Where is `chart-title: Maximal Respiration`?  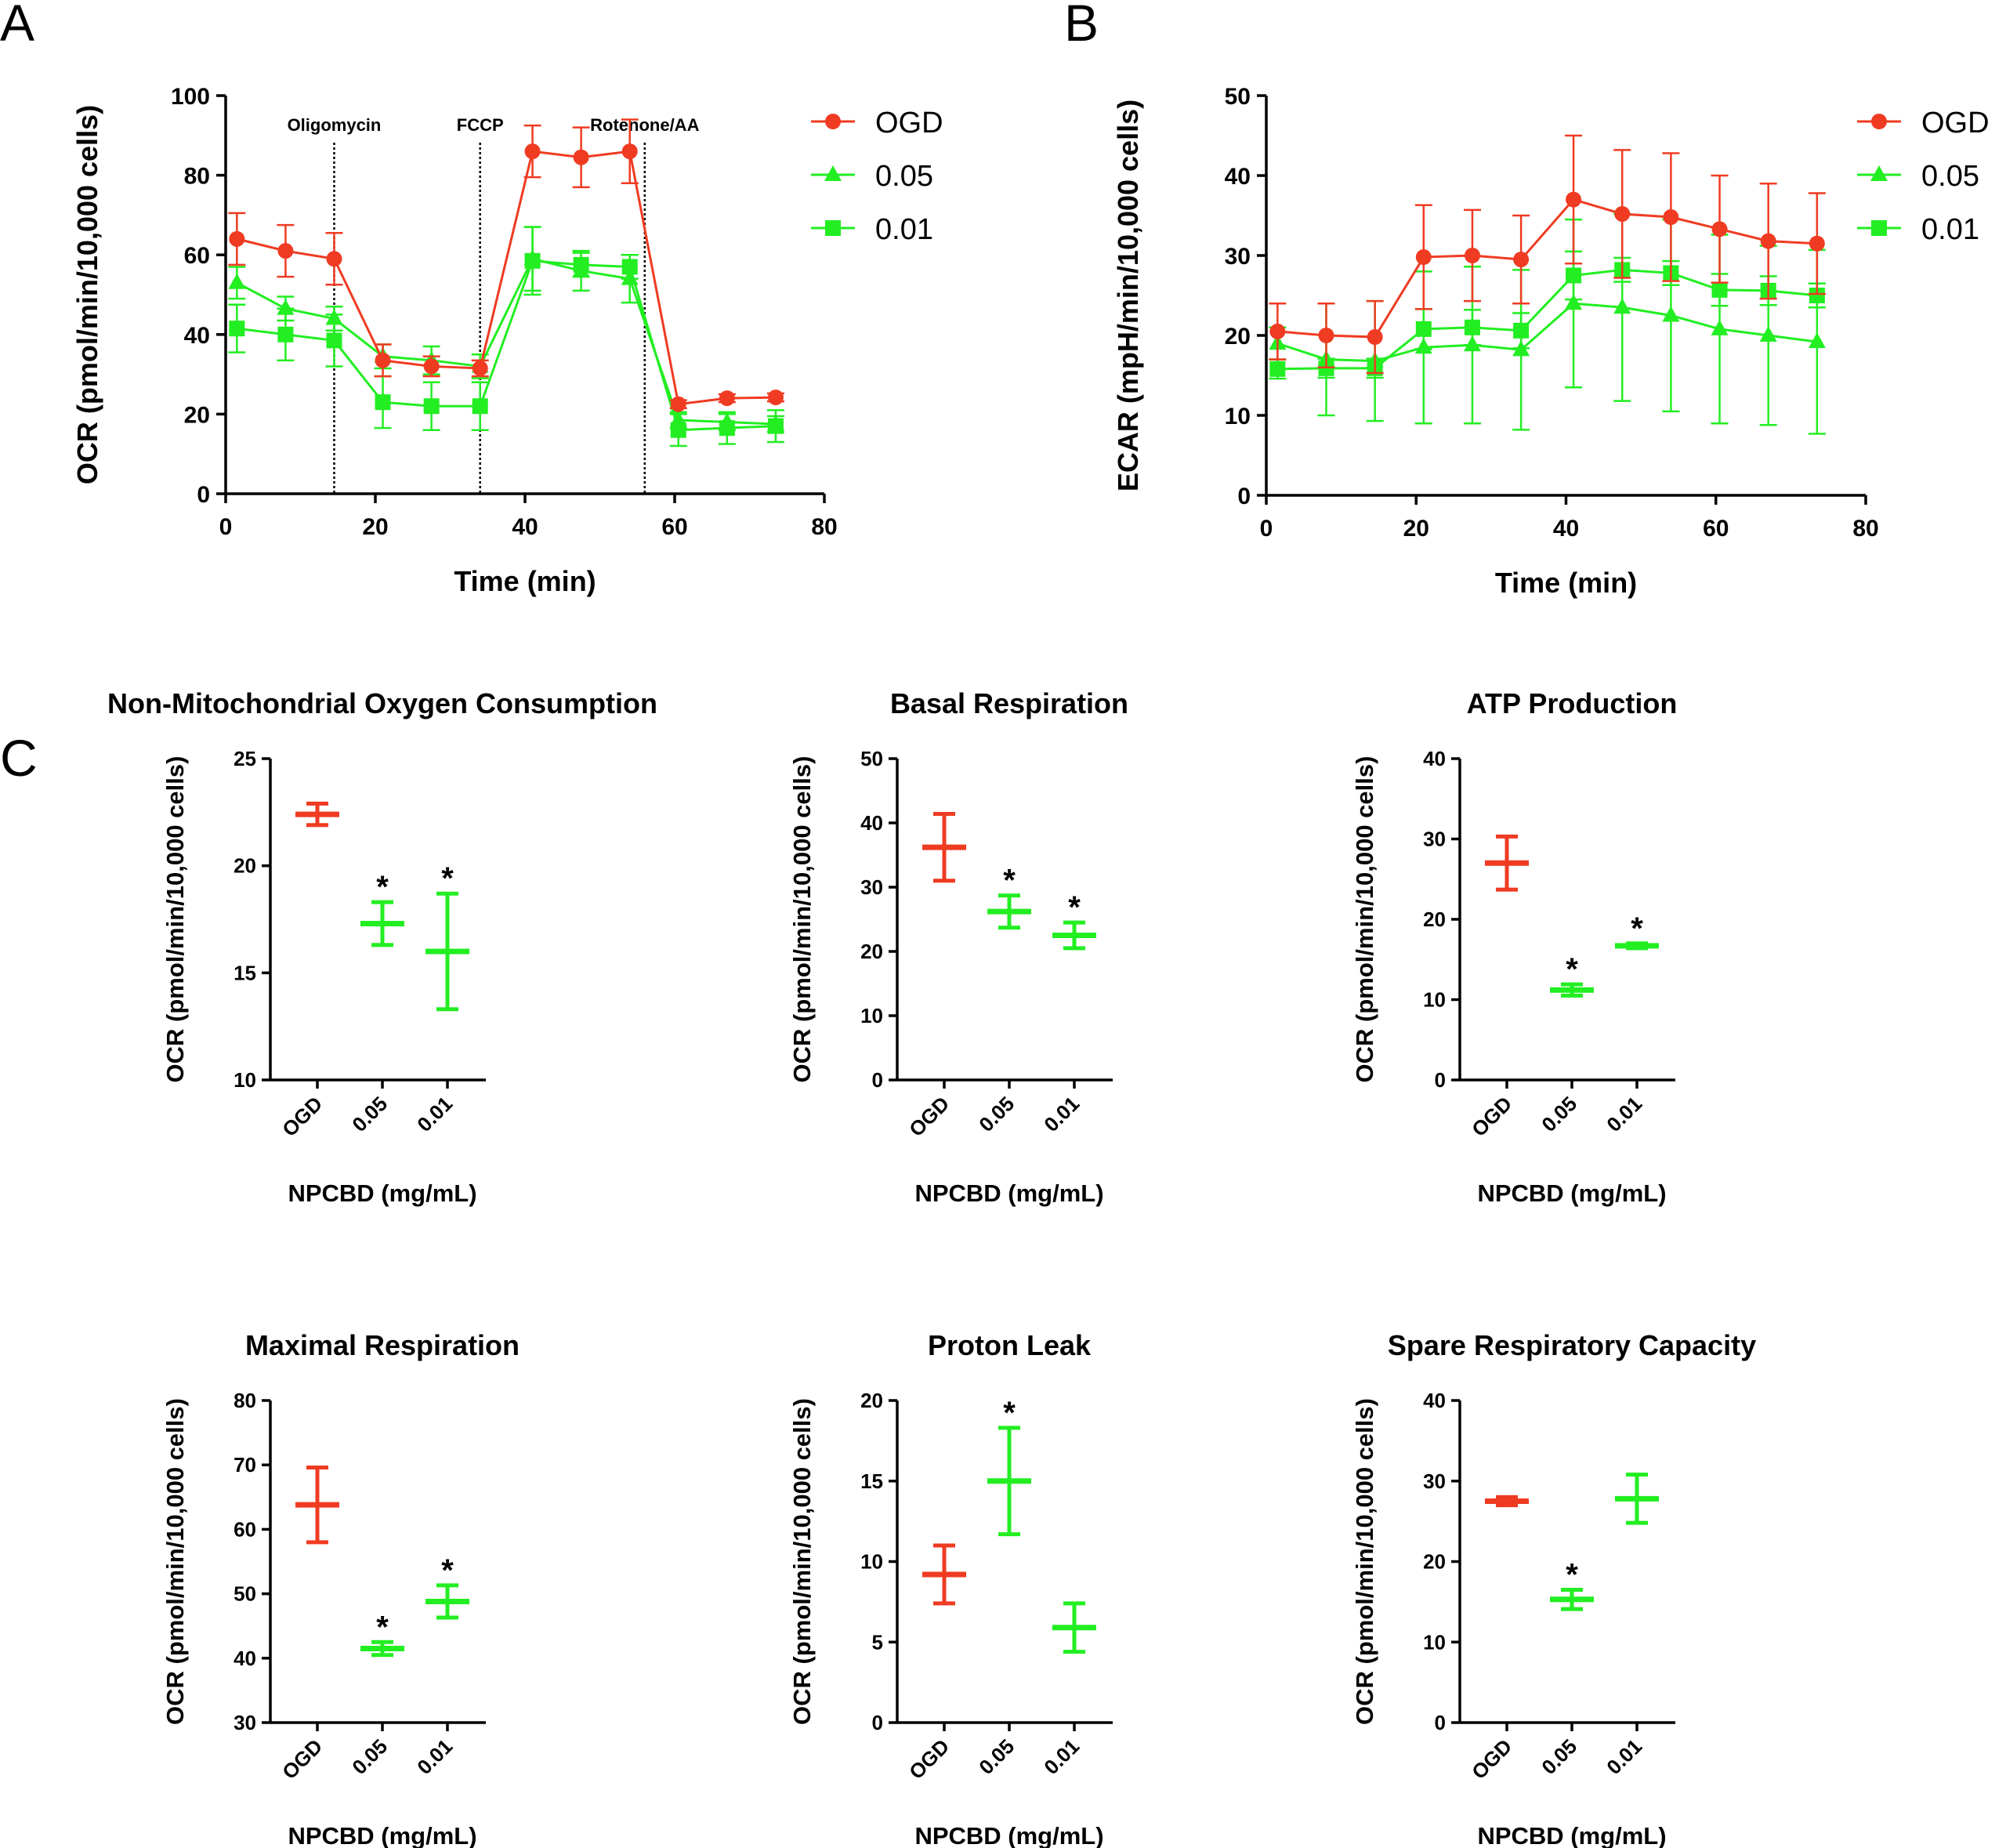
chart-title: Maximal Respiration is located at coordinates (382, 1345).